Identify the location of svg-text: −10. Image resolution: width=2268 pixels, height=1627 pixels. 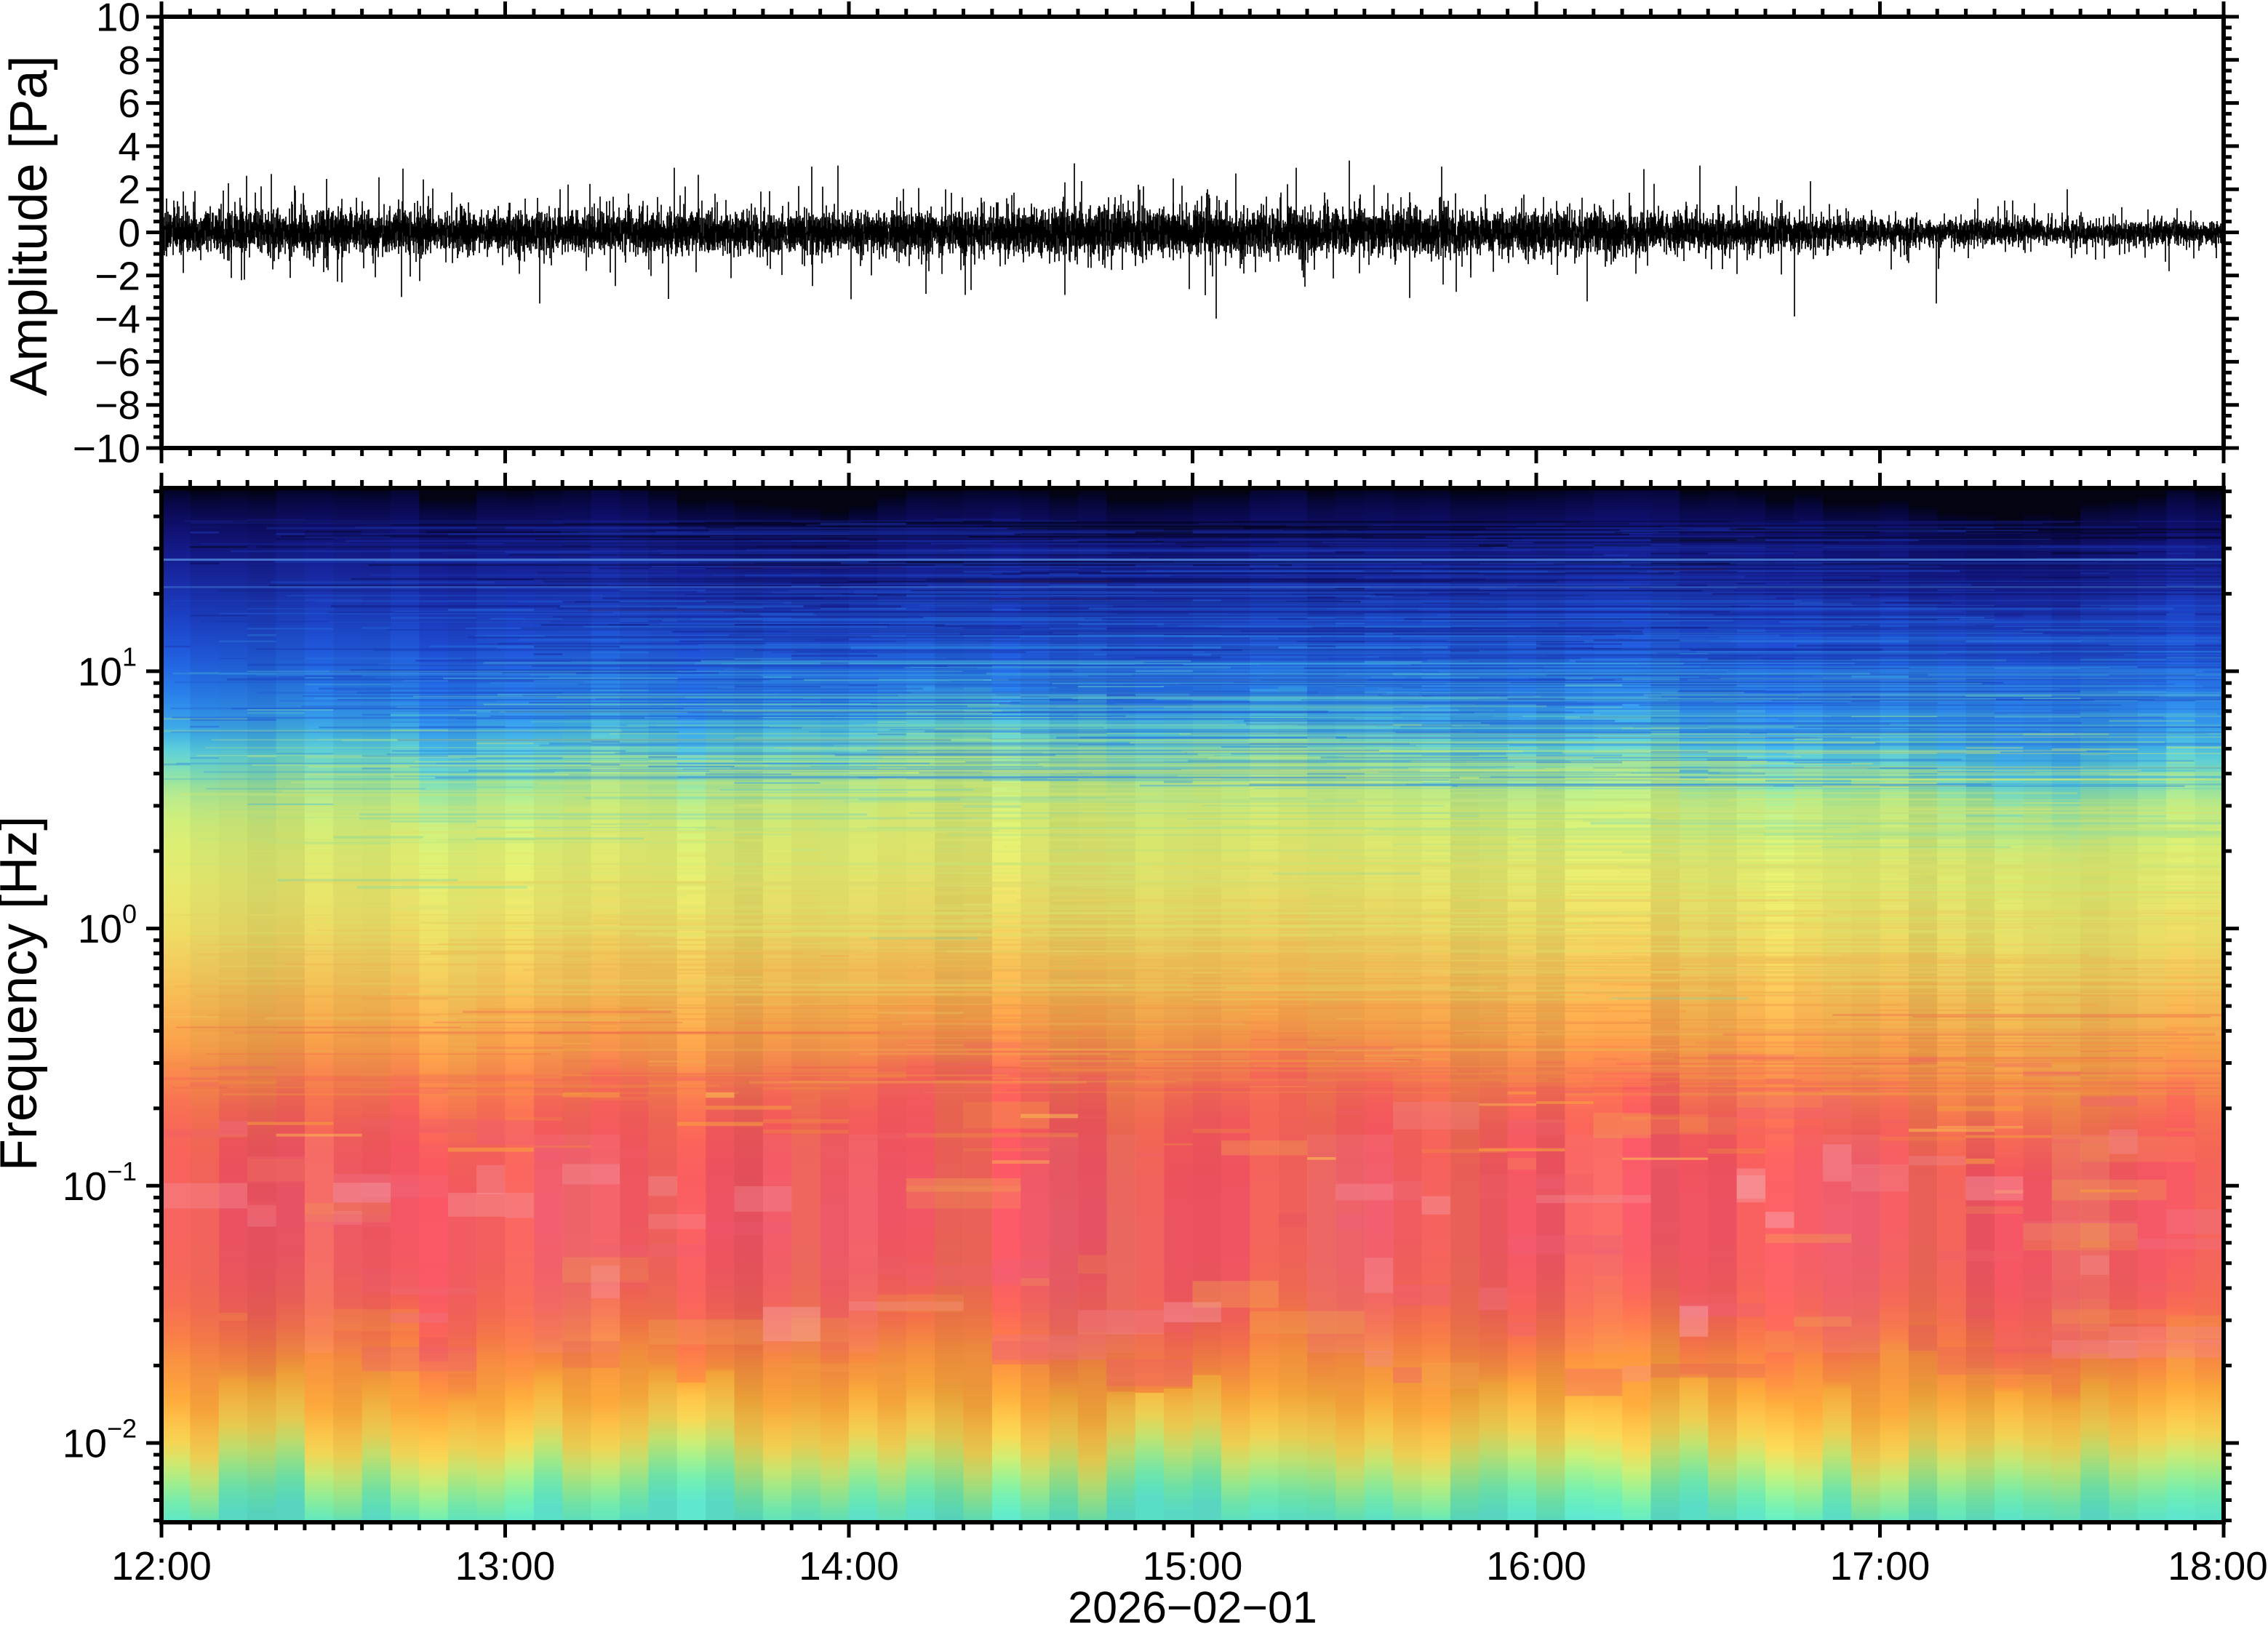
(107, 448).